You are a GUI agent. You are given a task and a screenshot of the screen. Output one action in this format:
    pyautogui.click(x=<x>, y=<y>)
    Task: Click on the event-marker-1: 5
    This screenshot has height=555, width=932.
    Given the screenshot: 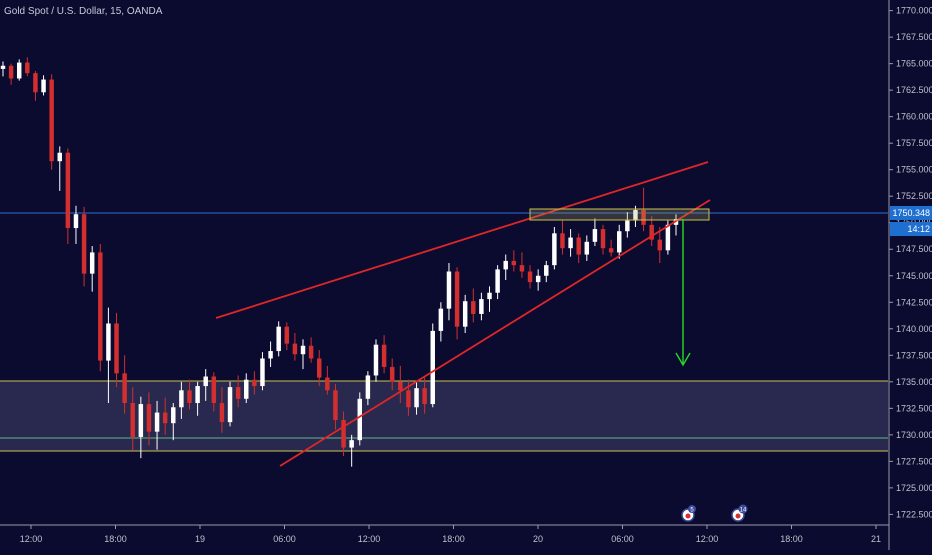 What is the action you would take?
    pyautogui.click(x=688, y=513)
    